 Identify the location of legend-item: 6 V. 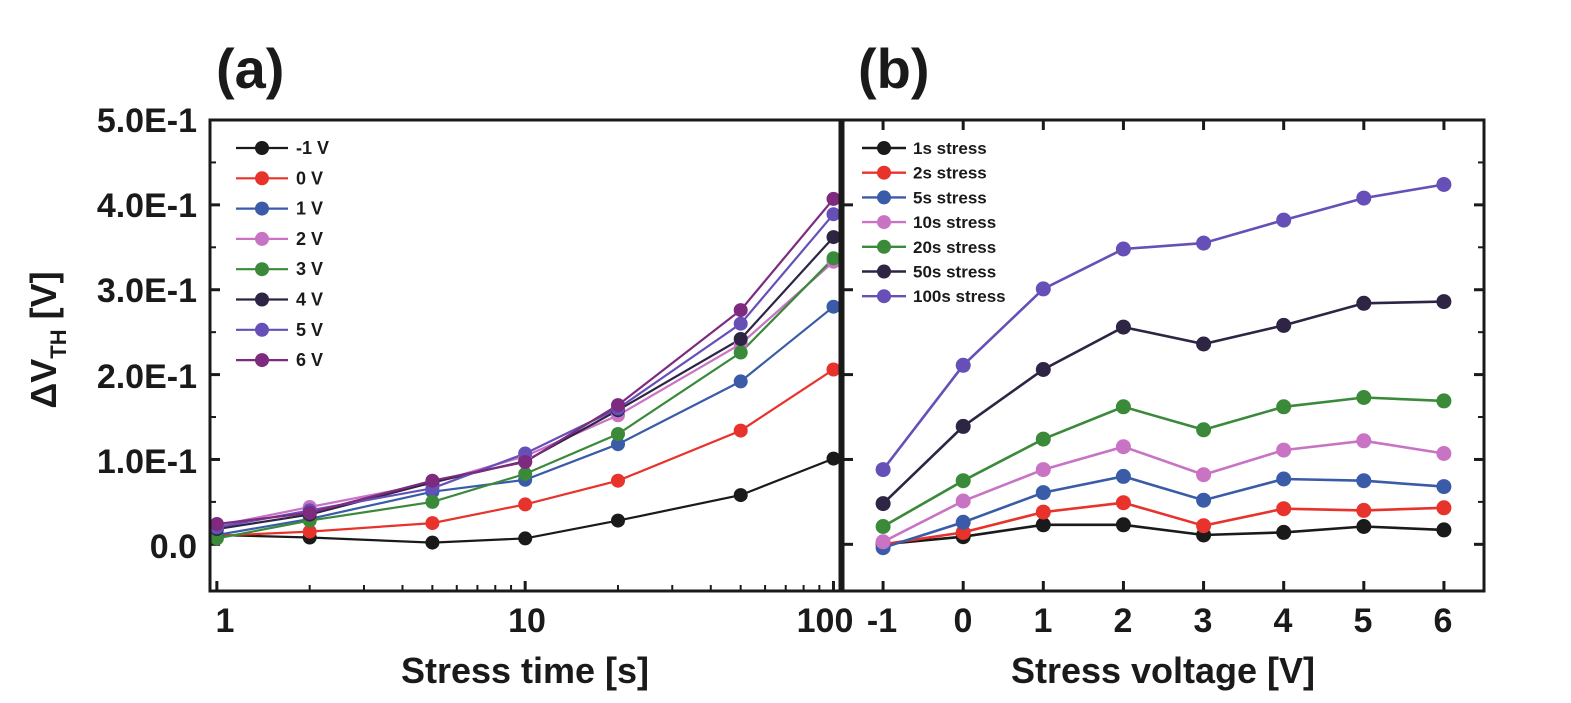
(279, 360).